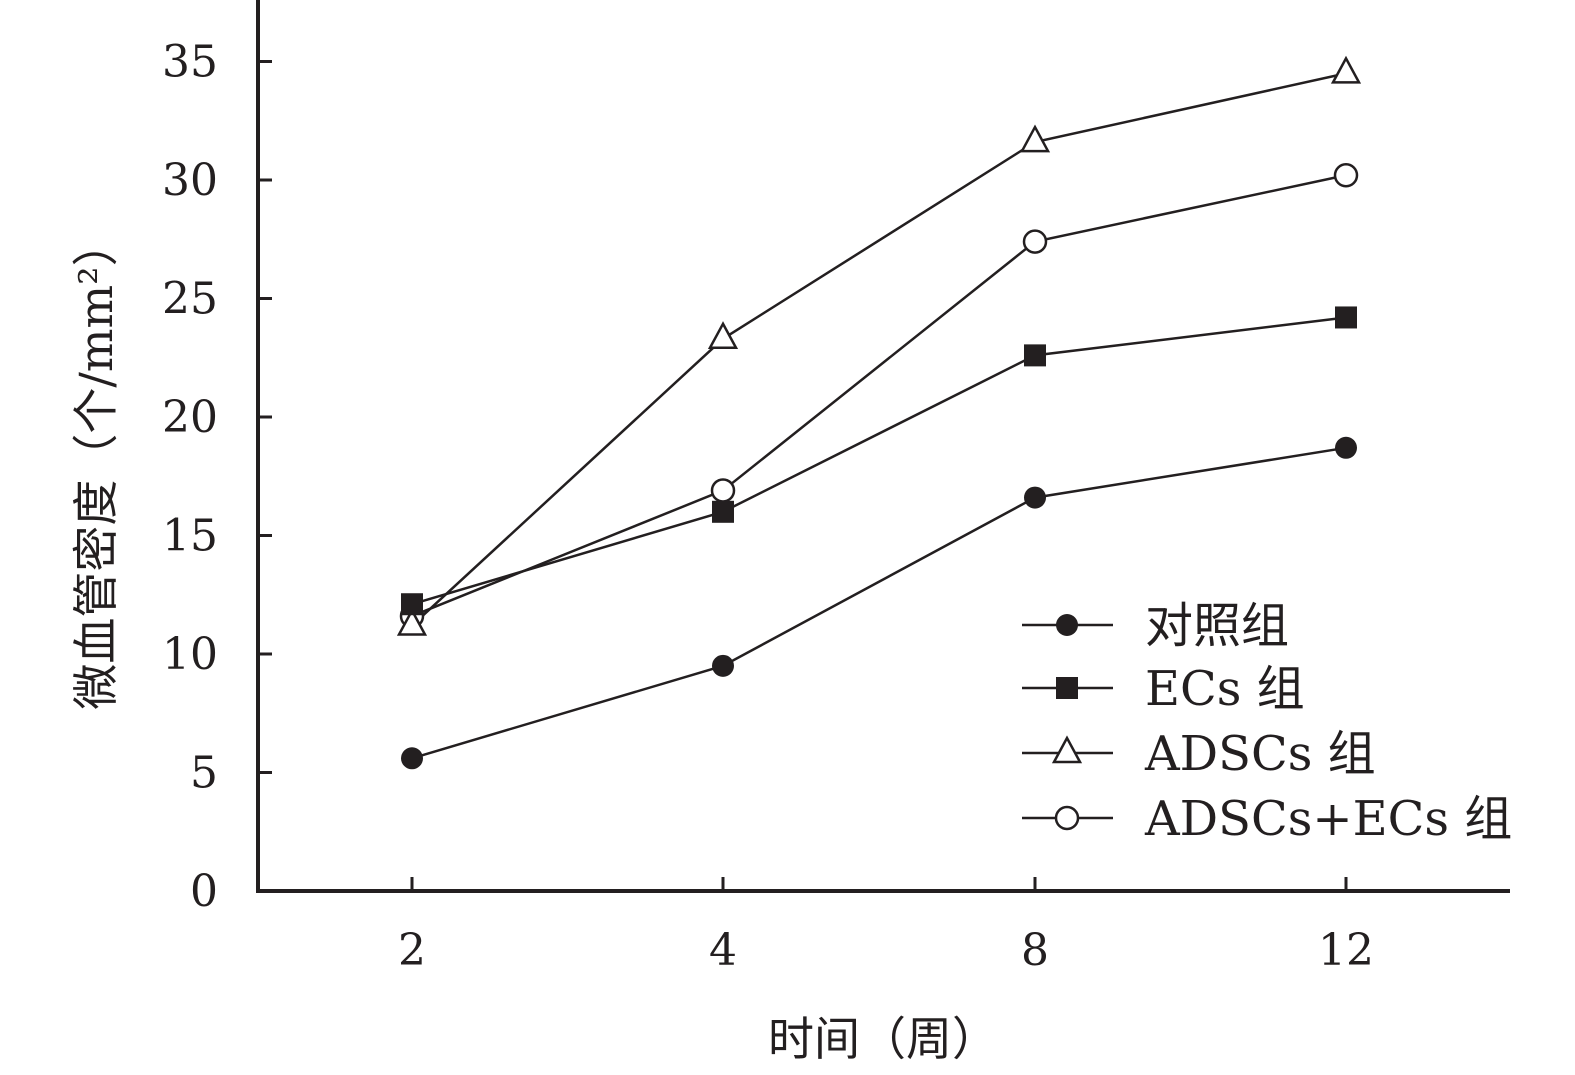 The height and width of the screenshot is (1075, 1575). I want to click on x-tick-label: 2, so click(412, 950).